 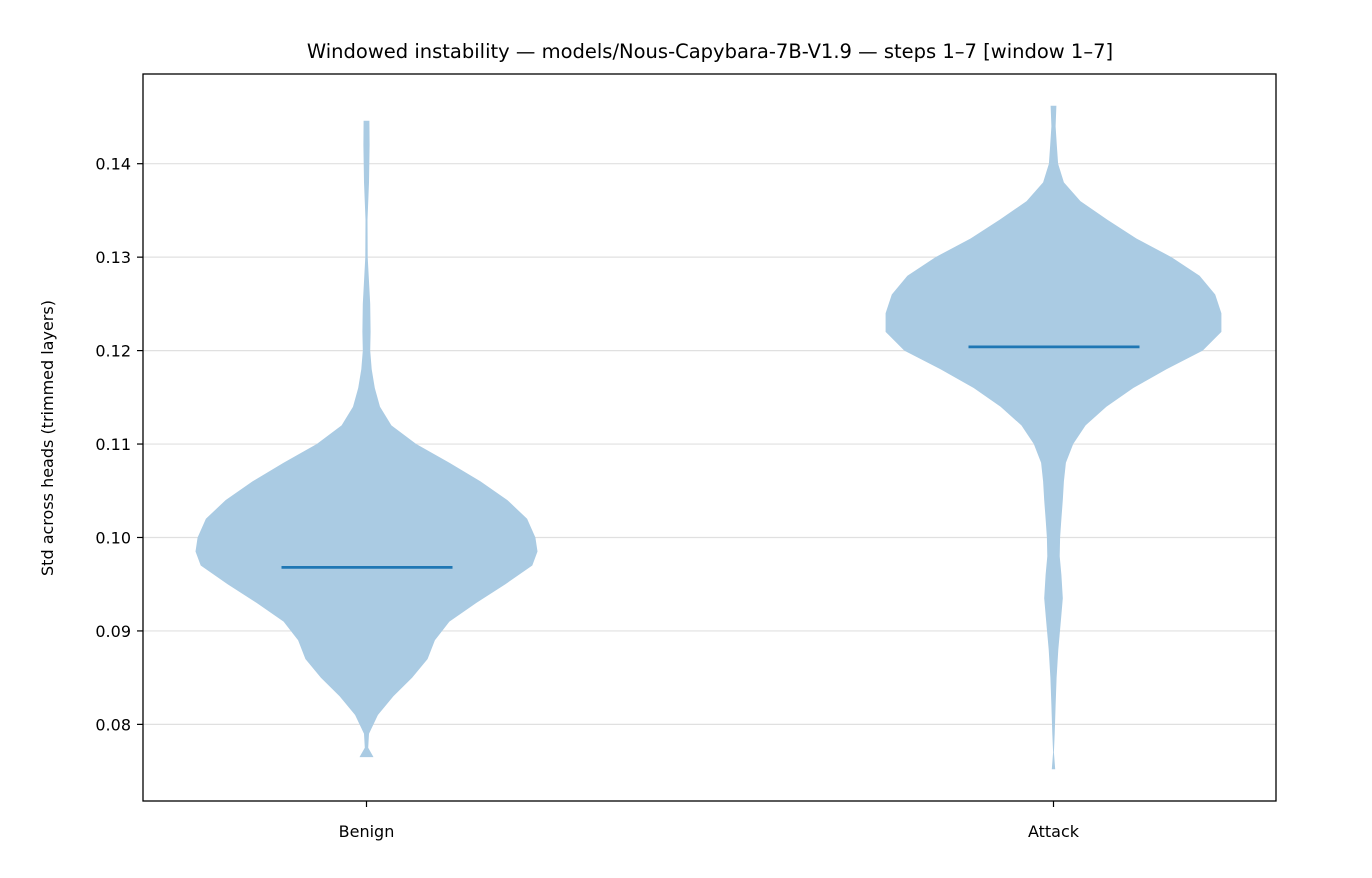 What do you see at coordinates (367, 831) in the screenshot?
I see `x-tick-label: Benign` at bounding box center [367, 831].